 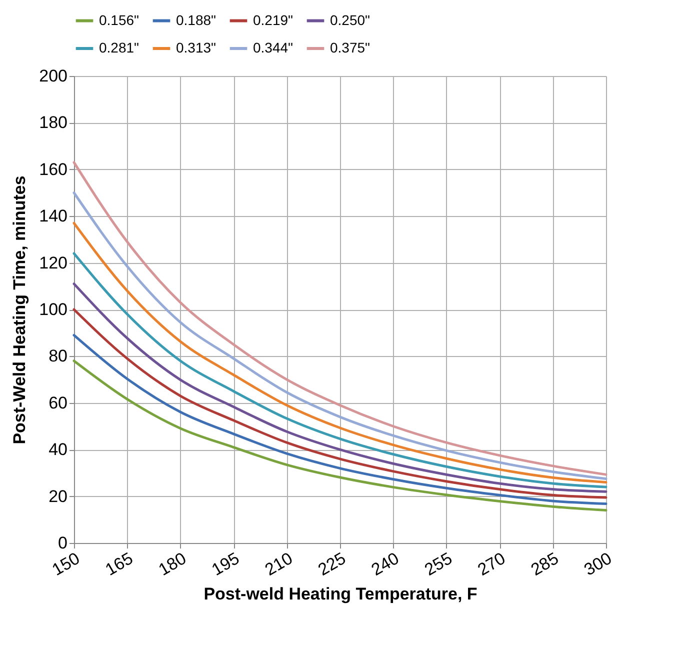 What do you see at coordinates (58, 402) in the screenshot?
I see `y-tick-label: 60` at bounding box center [58, 402].